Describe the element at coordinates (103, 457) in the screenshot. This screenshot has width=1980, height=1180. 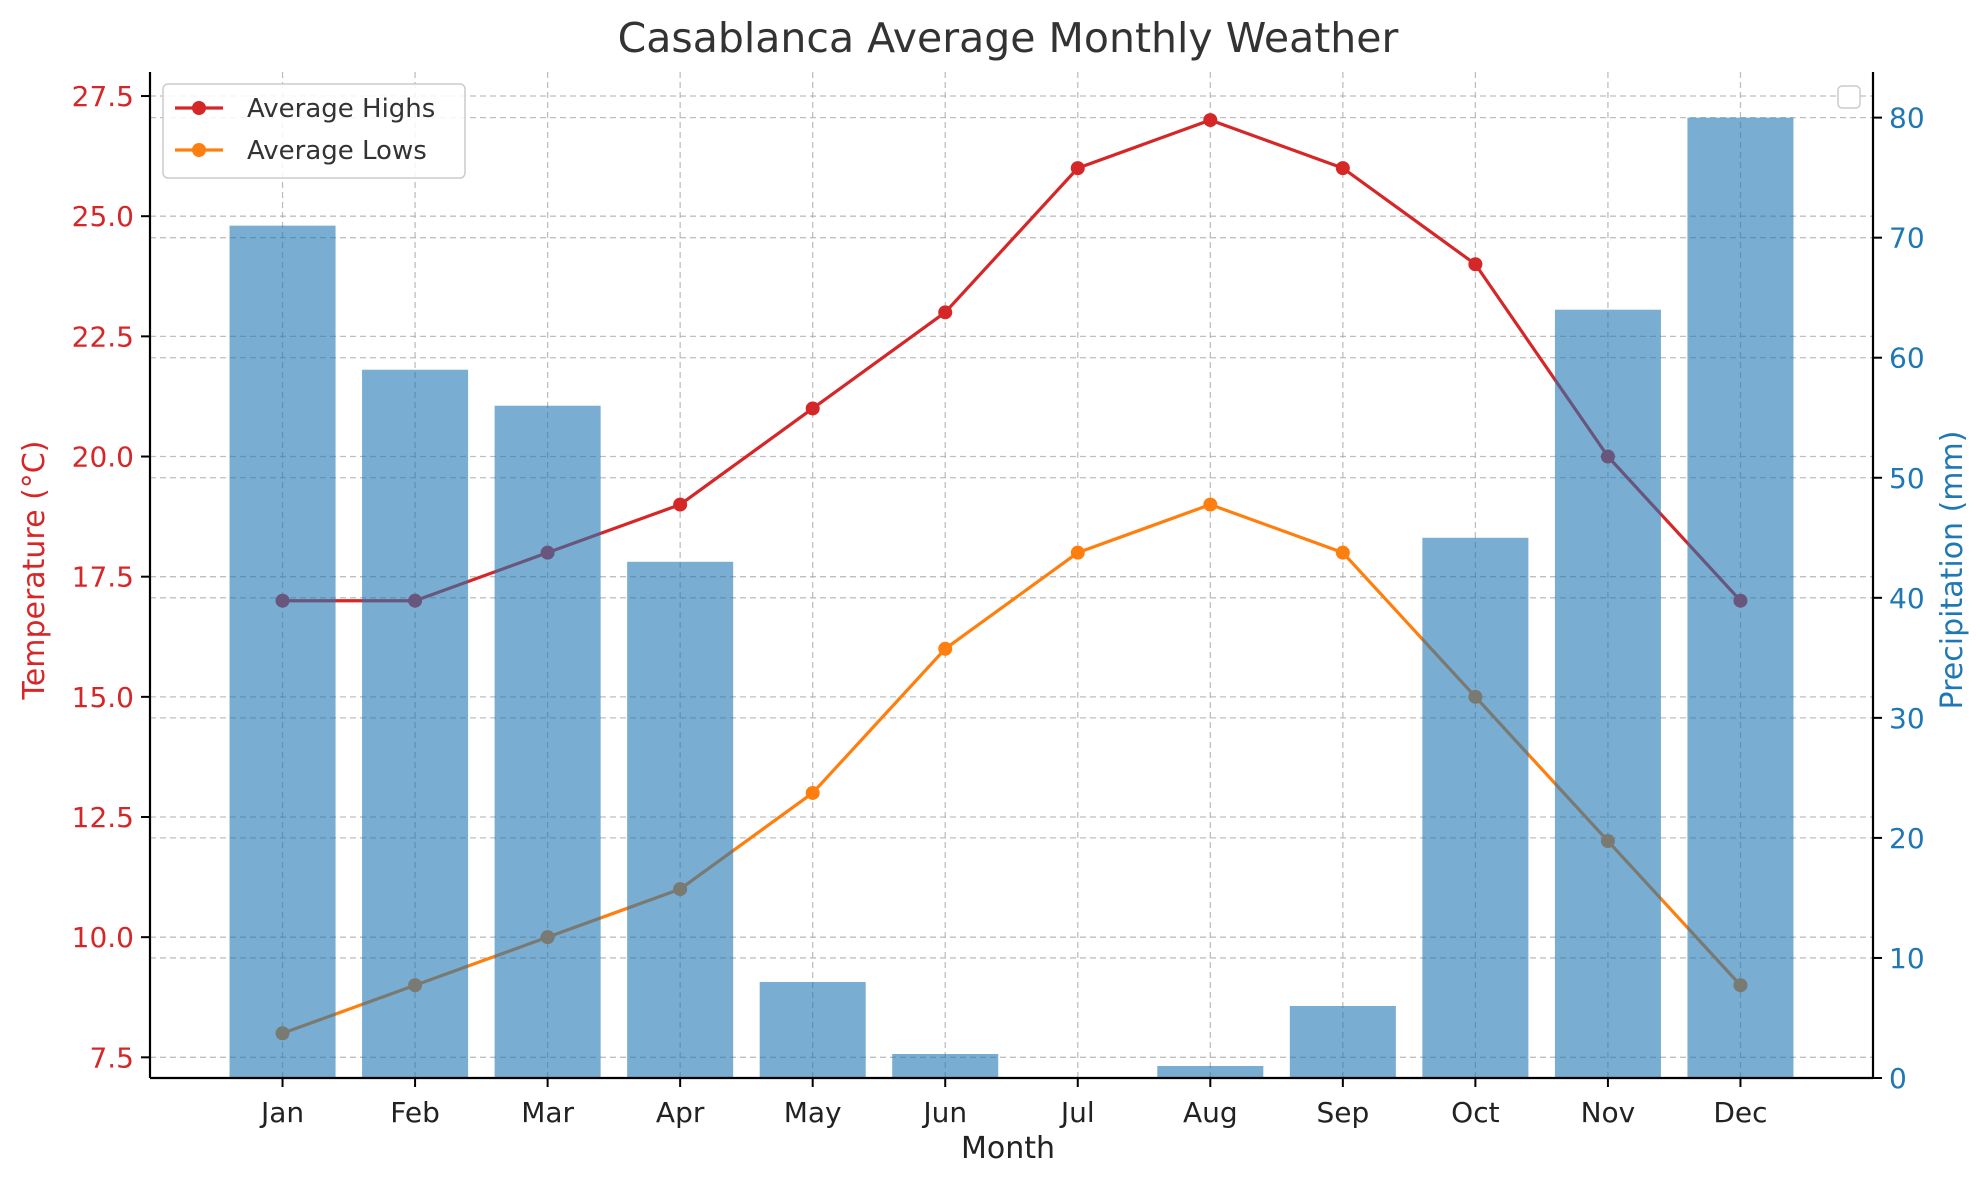
I see `left-tick-label: 20.0` at that location.